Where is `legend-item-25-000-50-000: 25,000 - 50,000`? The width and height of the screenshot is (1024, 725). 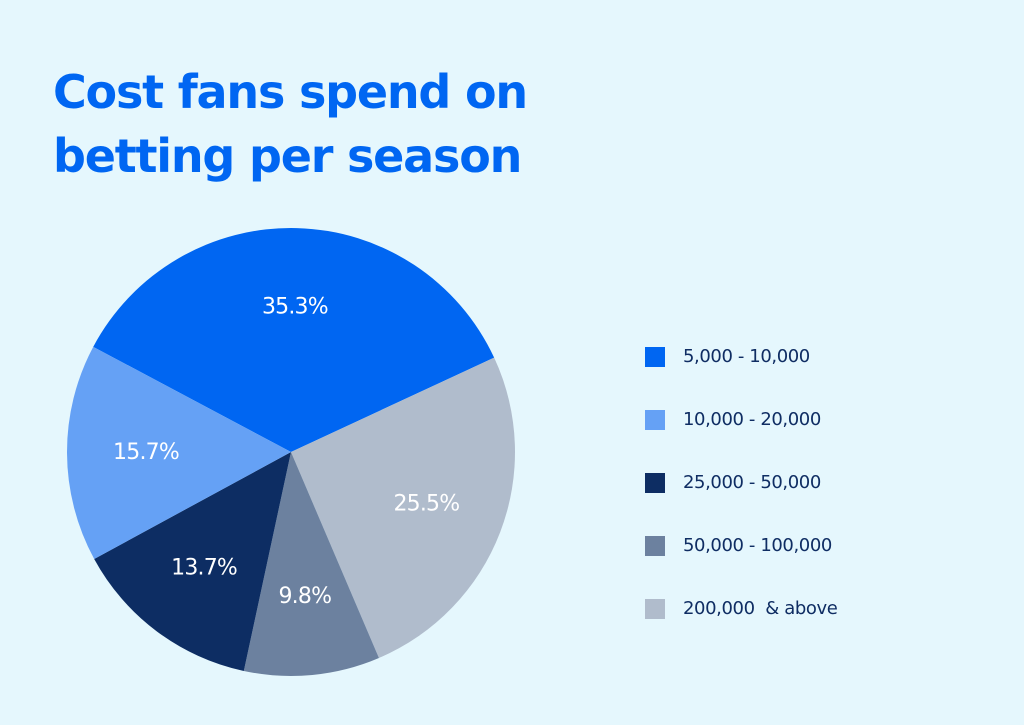
legend-item-25-000-50-000: 25,000 - 50,000 is located at coordinates (775, 501).